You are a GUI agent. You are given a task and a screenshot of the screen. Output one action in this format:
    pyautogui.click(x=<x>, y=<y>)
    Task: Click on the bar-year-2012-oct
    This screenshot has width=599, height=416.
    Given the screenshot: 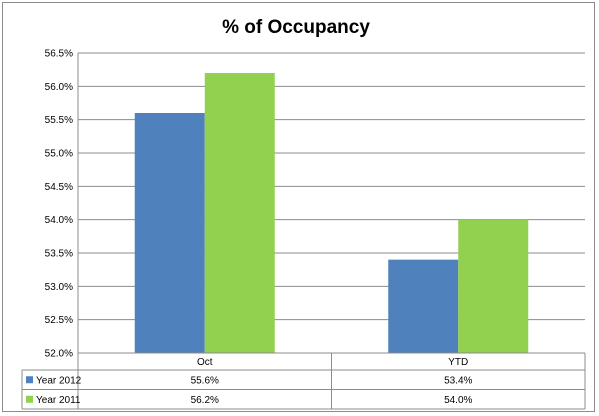 What is the action you would take?
    pyautogui.click(x=169, y=233)
    